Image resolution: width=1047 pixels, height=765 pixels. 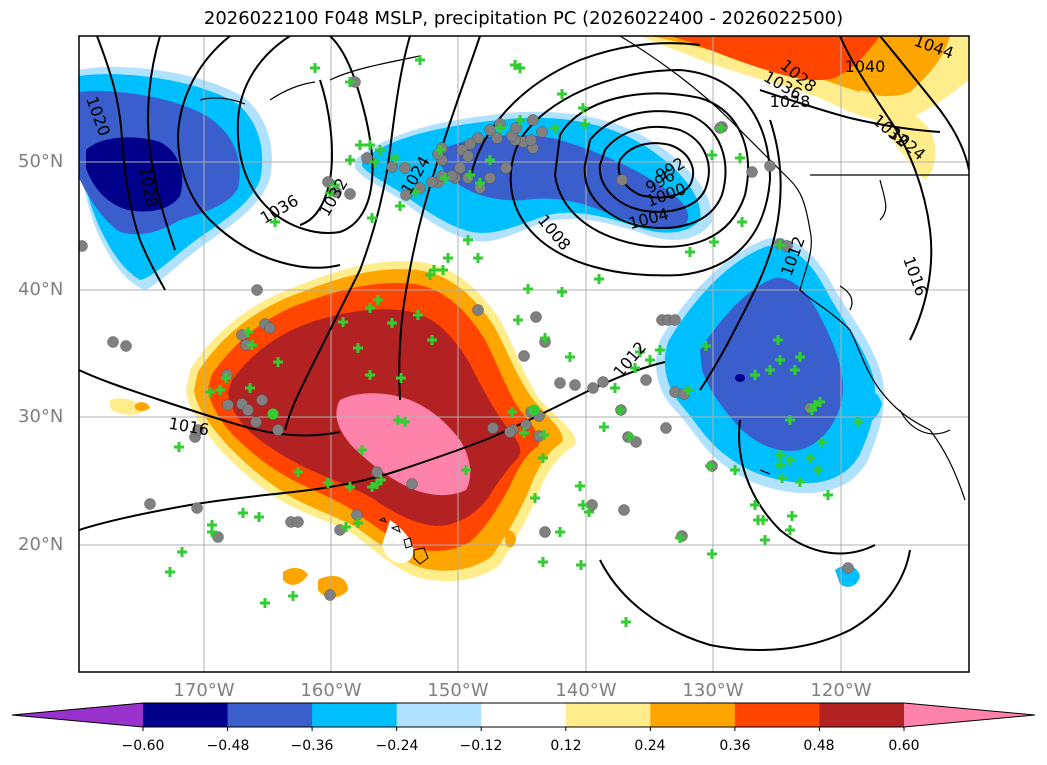 I want to click on lon-label-170w: 170°W, so click(x=204, y=690).